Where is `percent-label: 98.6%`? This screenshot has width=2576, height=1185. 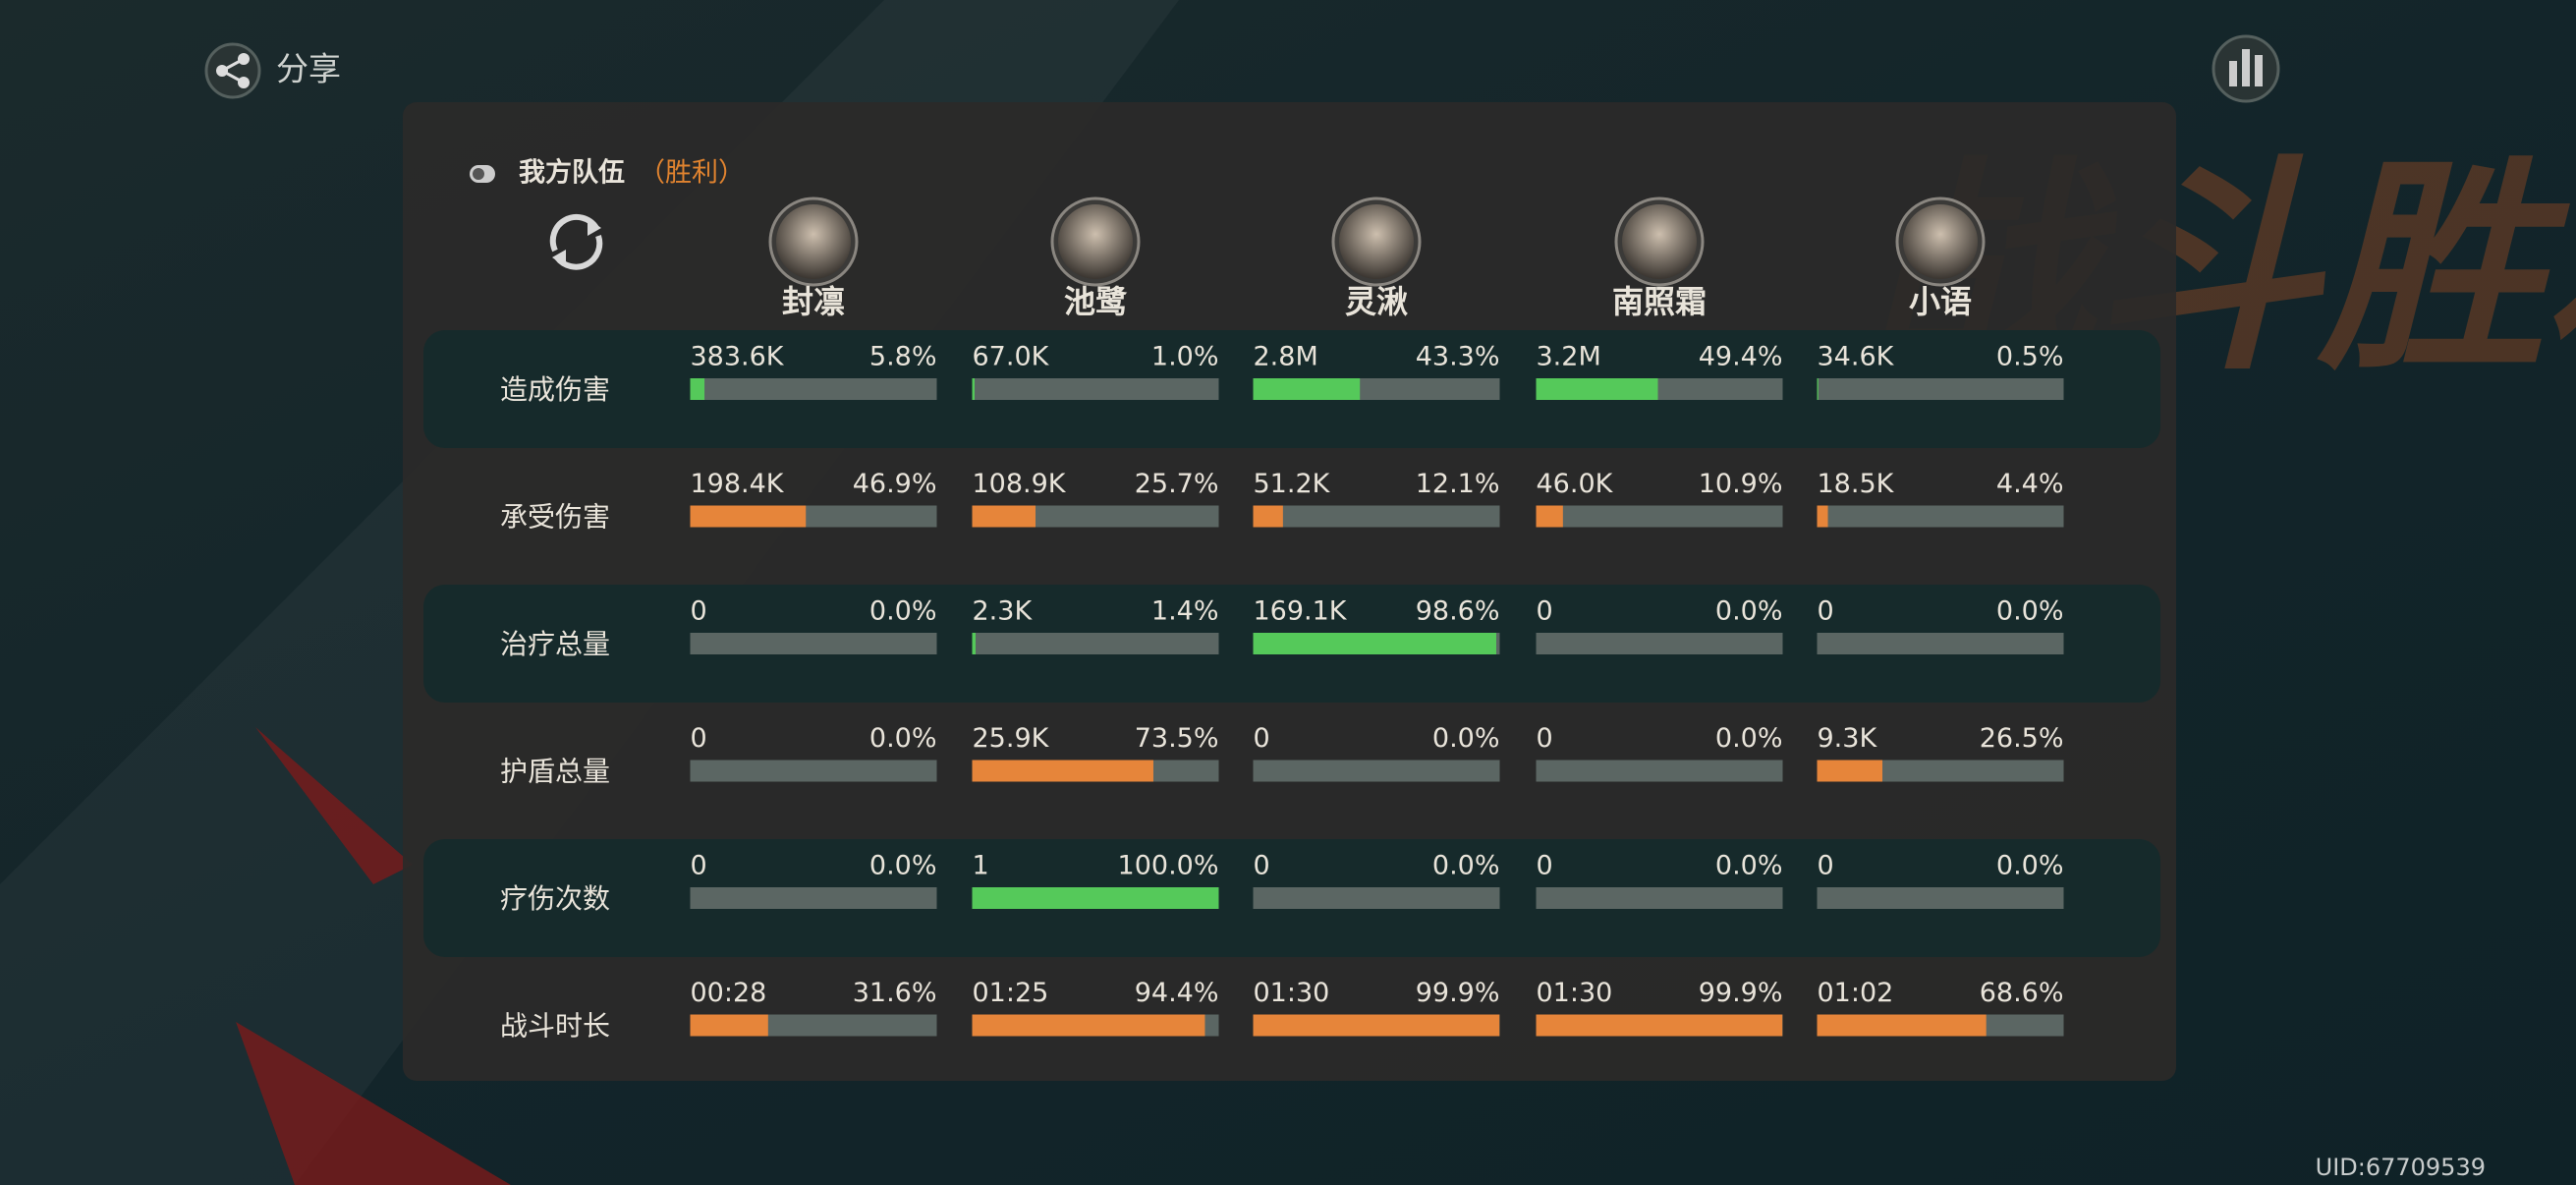
percent-label: 98.6% is located at coordinates (1458, 612).